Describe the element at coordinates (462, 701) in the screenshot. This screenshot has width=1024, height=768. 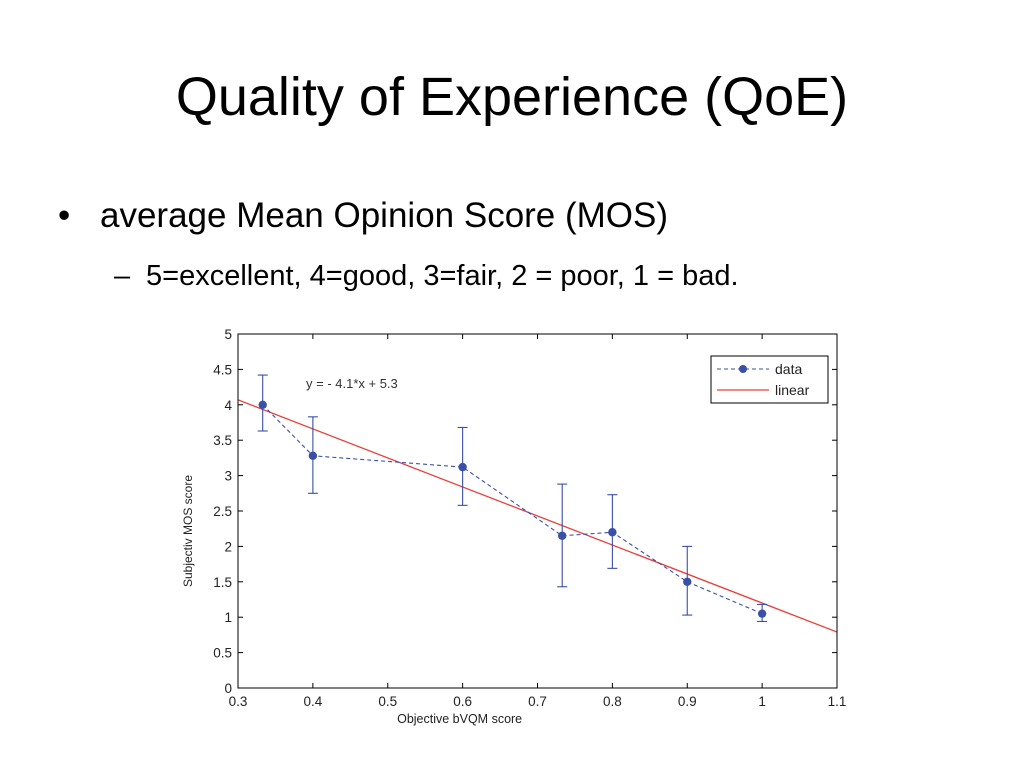
I see `x-tick-label: 0.6` at that location.